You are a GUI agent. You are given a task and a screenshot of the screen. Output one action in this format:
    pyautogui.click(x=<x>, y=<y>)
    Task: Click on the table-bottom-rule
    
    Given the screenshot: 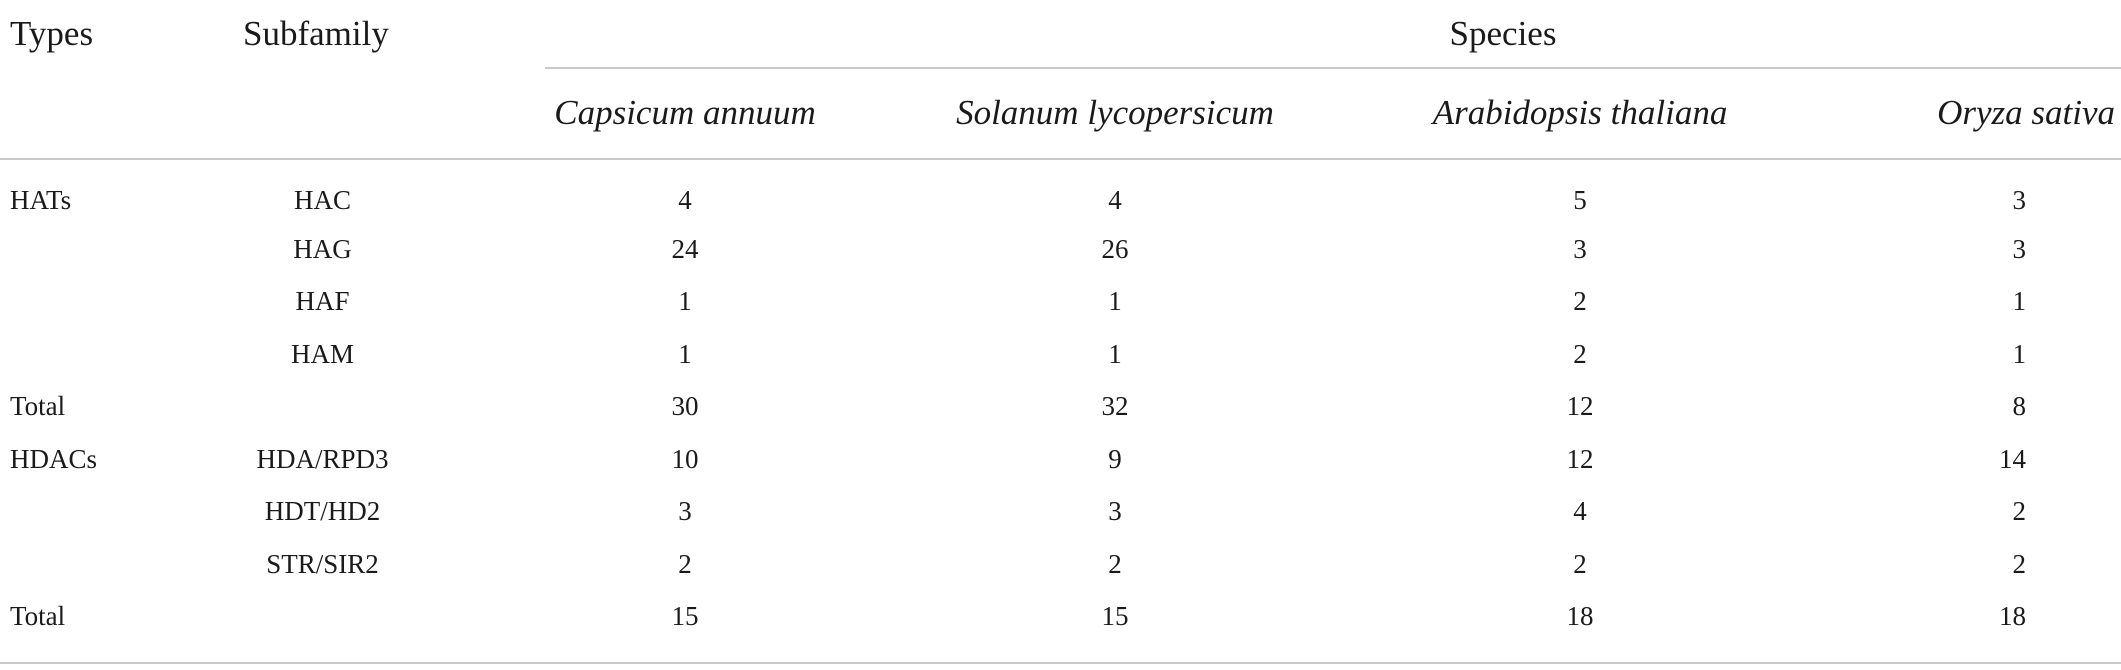 What is the action you would take?
    pyautogui.click(x=1060, y=663)
    